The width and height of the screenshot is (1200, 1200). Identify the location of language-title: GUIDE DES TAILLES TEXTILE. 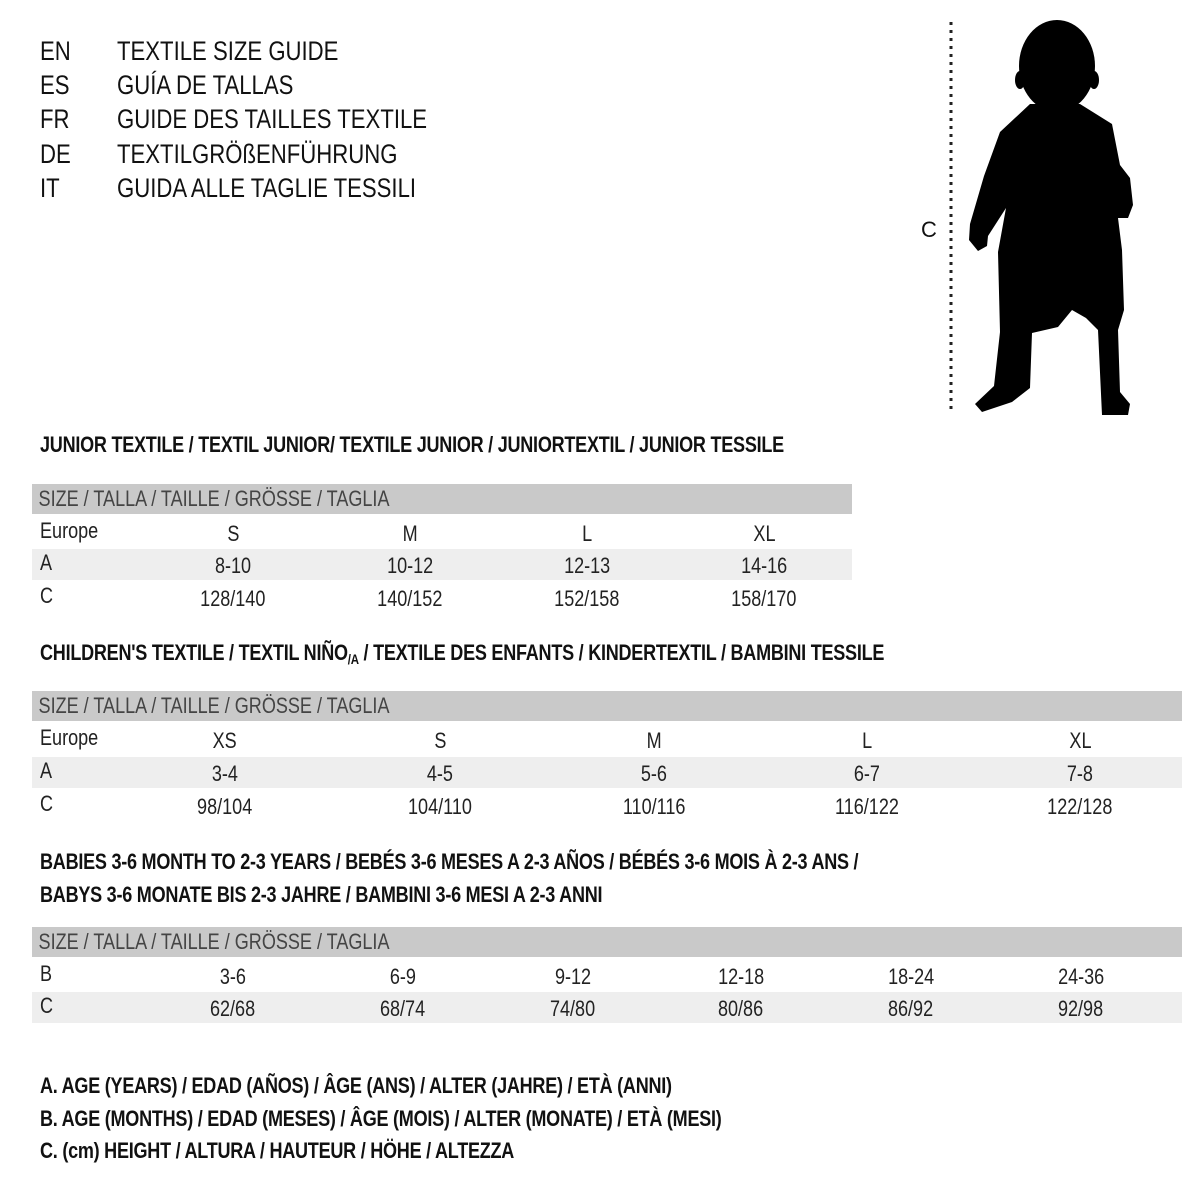
(306, 119).